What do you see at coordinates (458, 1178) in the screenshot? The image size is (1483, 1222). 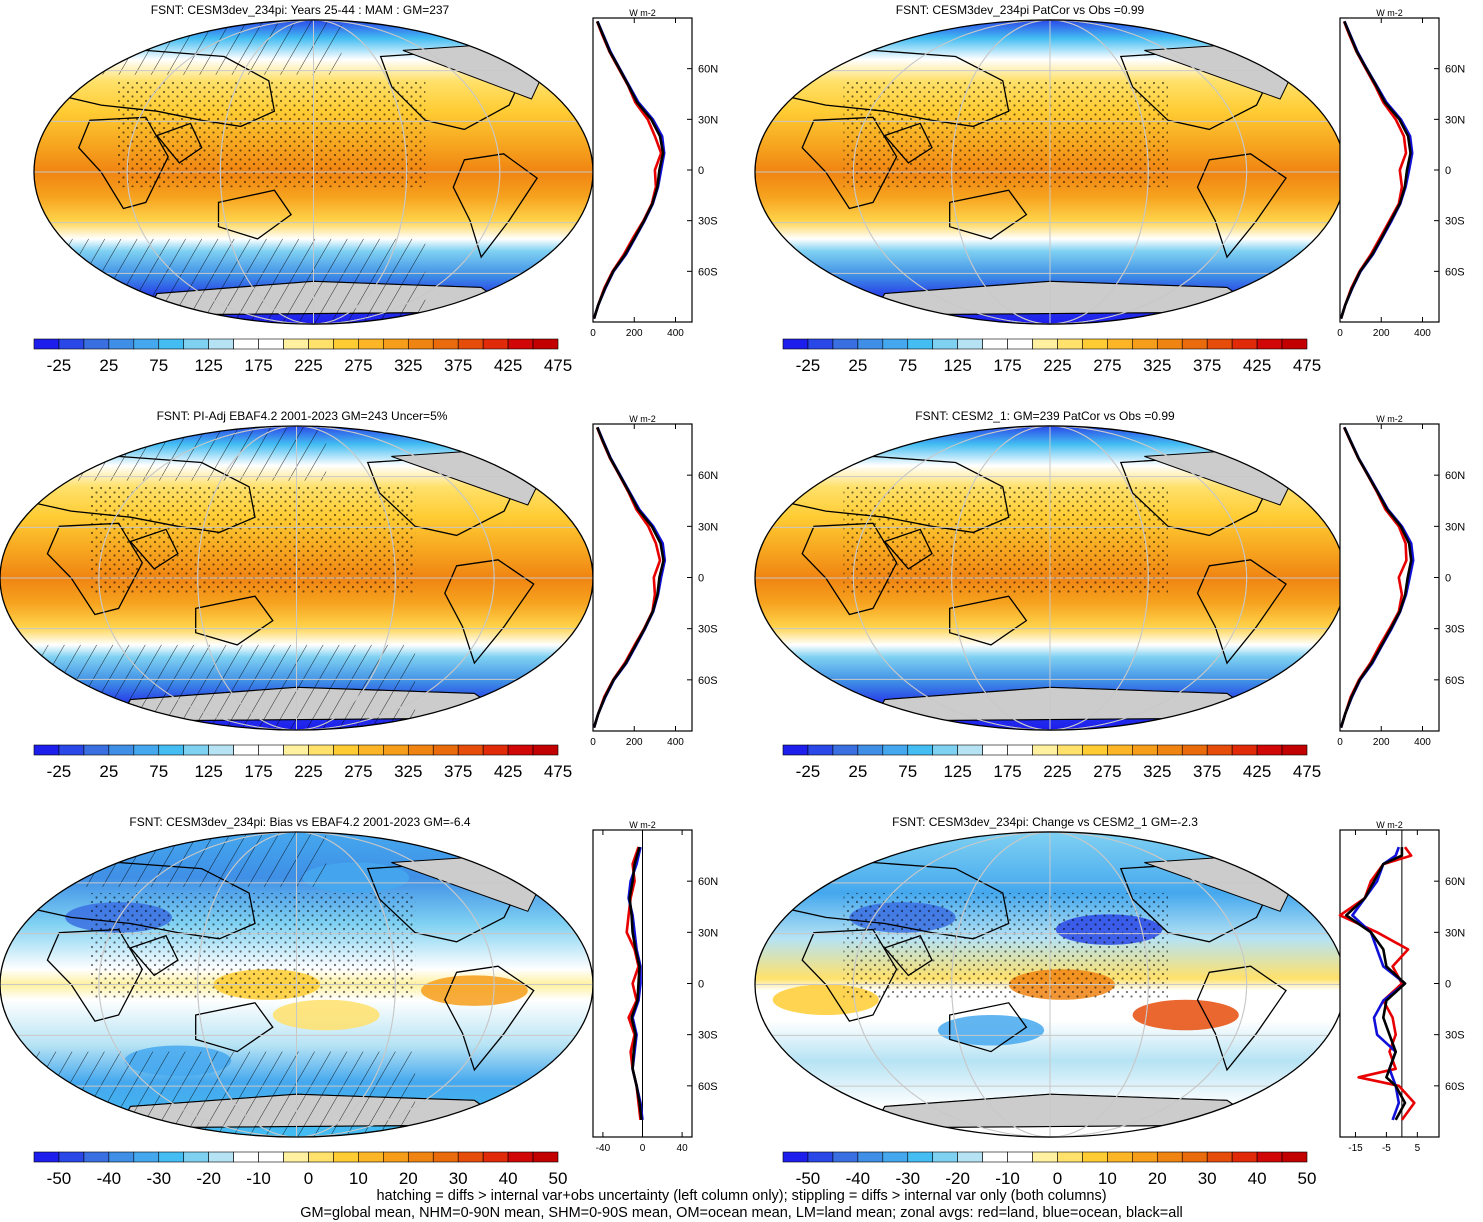 I see `colorbar-label: 30` at bounding box center [458, 1178].